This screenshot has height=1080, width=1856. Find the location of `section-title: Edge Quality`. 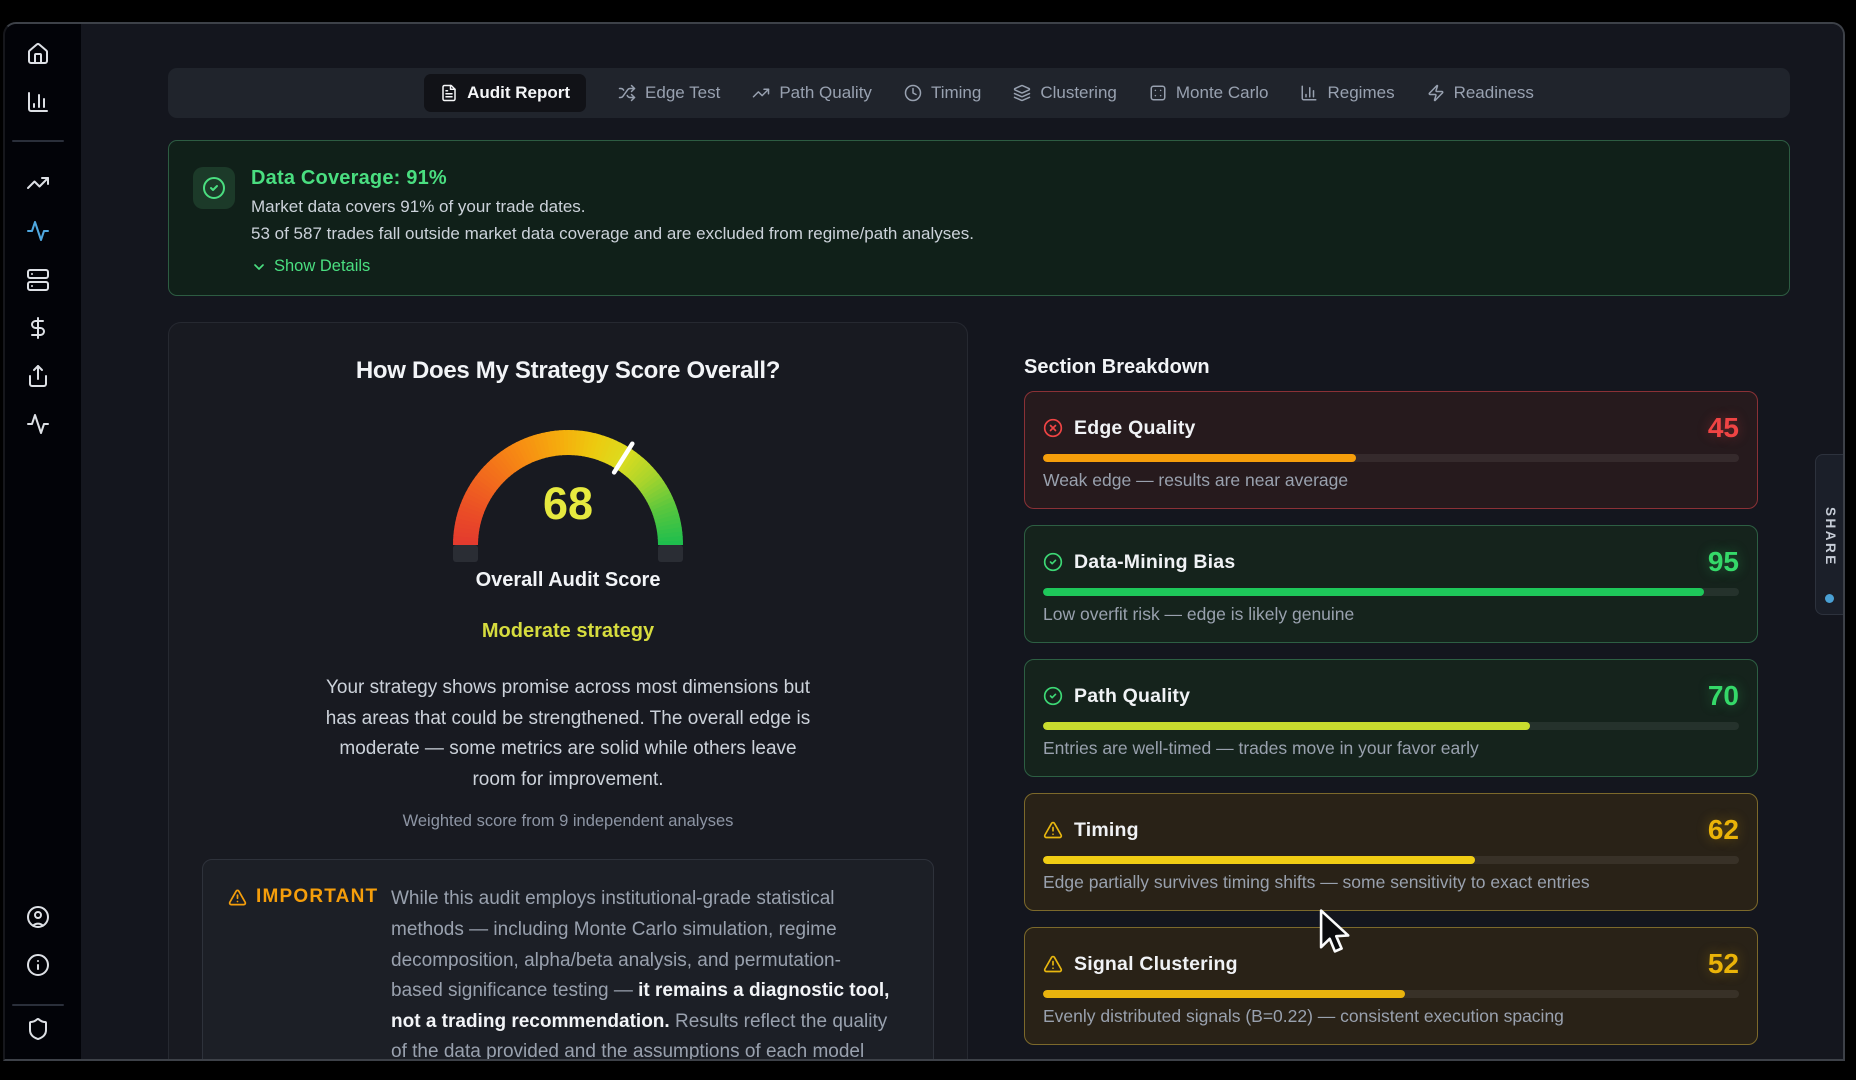

section-title: Edge Quality is located at coordinates (1135, 427).